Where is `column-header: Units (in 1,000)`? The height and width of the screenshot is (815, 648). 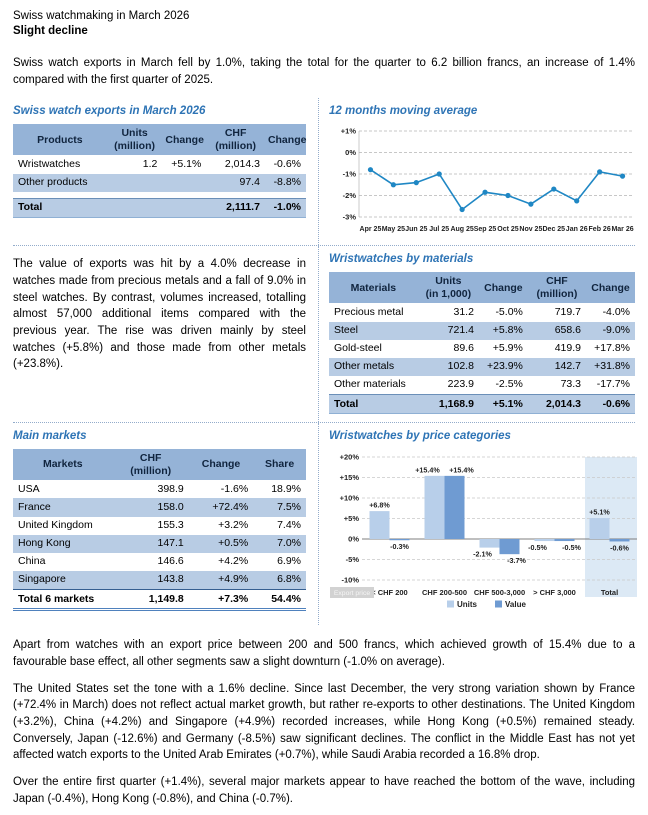 column-header: Units (in 1,000) is located at coordinates (448, 288).